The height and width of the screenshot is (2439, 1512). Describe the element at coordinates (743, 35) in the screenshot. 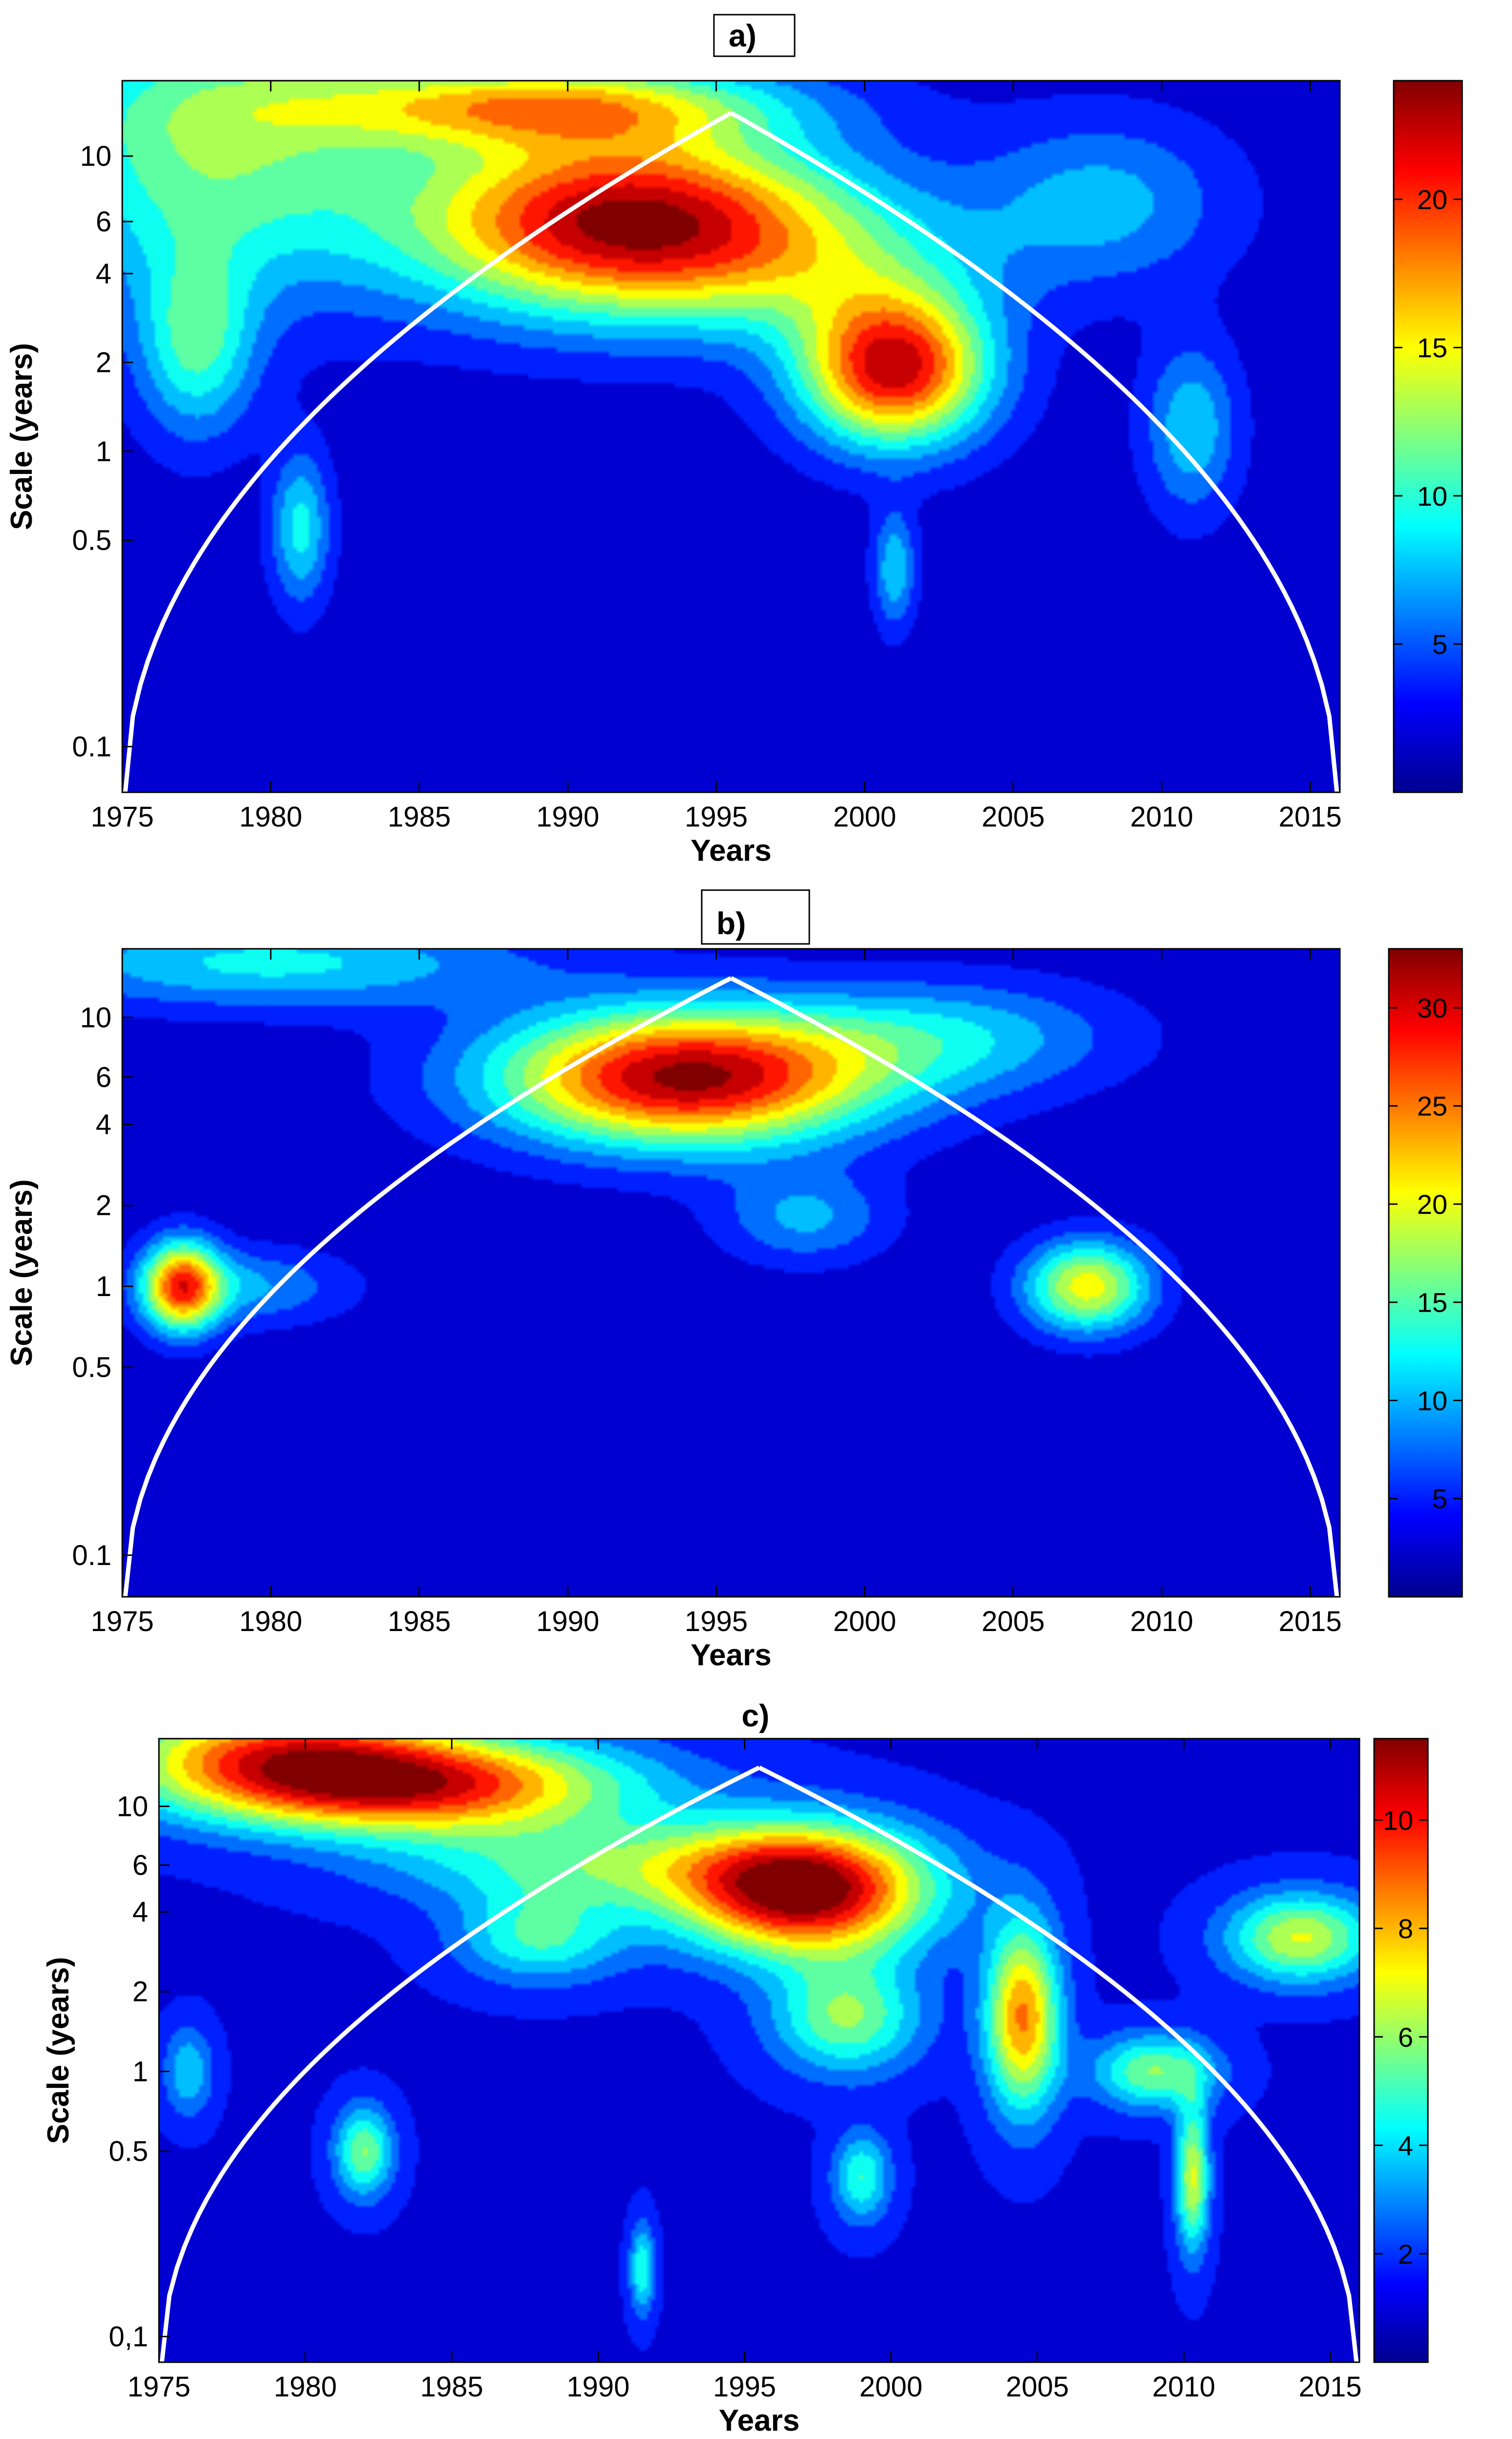

I see `panel-label: a)` at that location.